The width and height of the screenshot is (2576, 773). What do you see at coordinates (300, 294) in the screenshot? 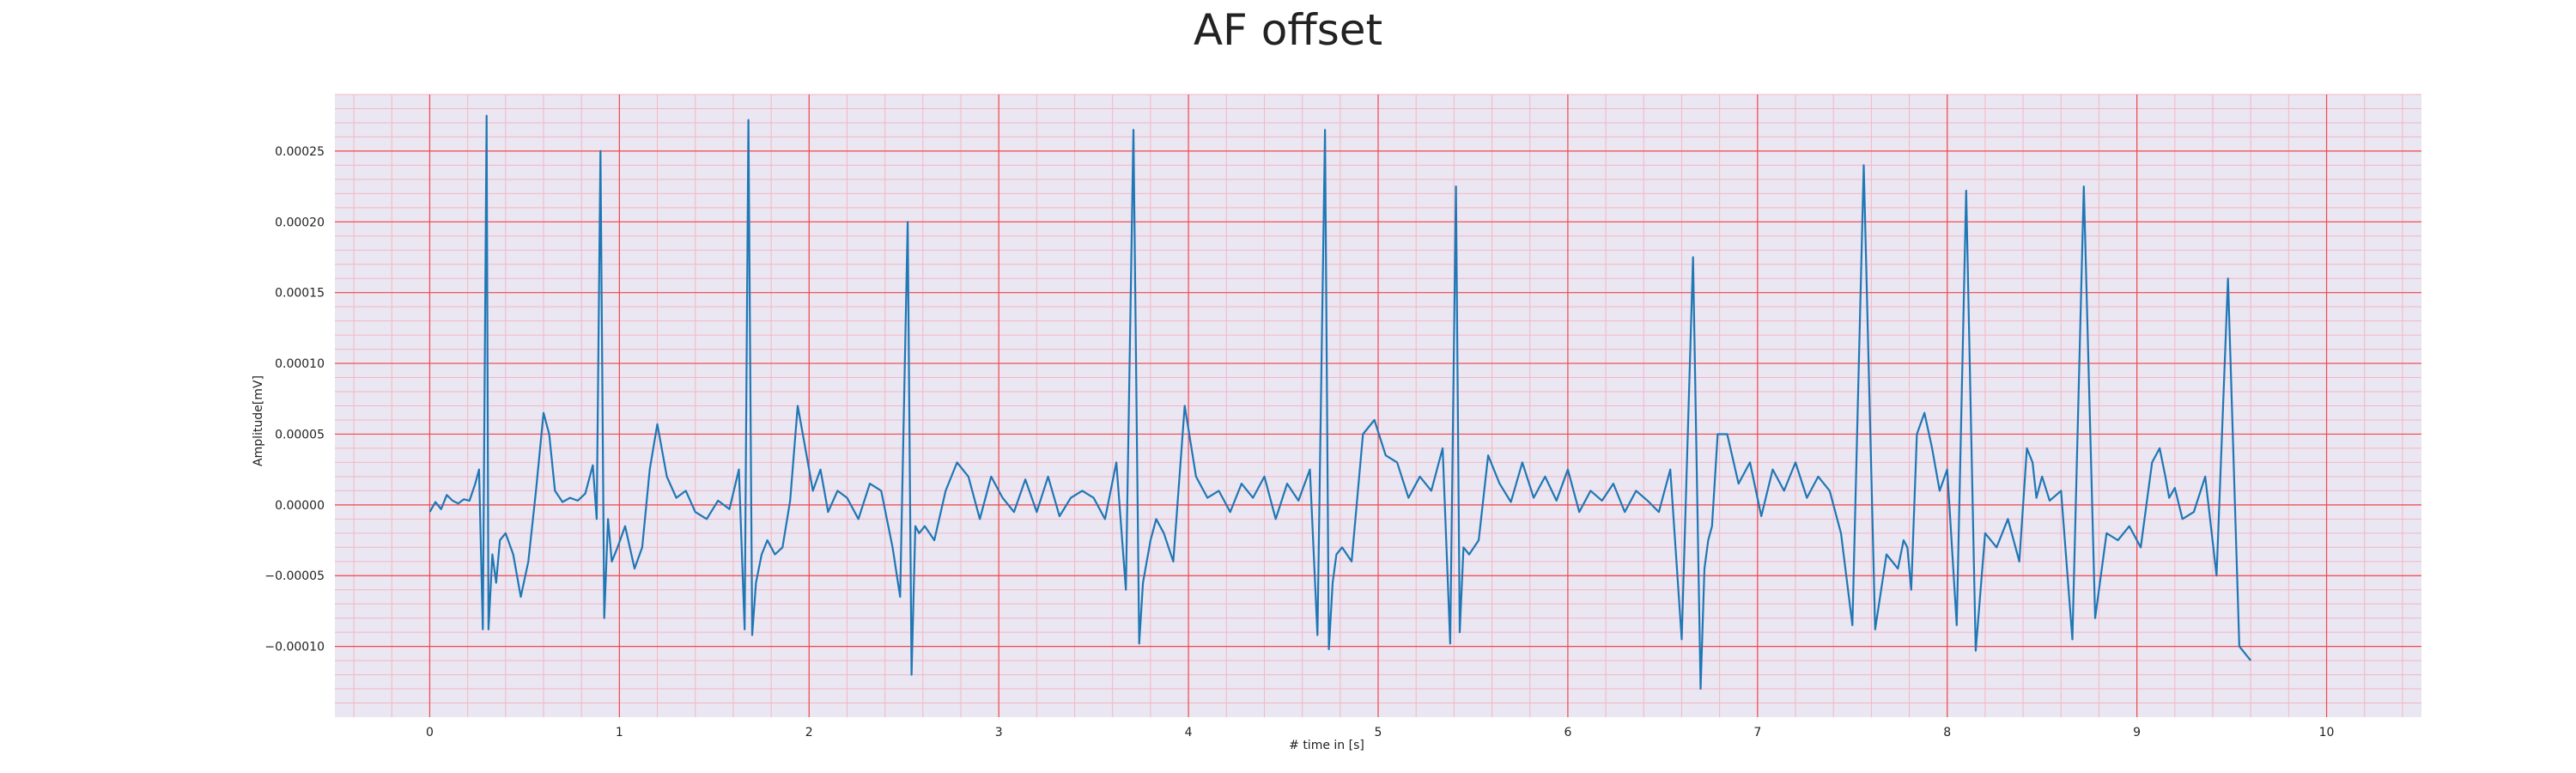
I see `y-tick-label: 0.00015` at bounding box center [300, 294].